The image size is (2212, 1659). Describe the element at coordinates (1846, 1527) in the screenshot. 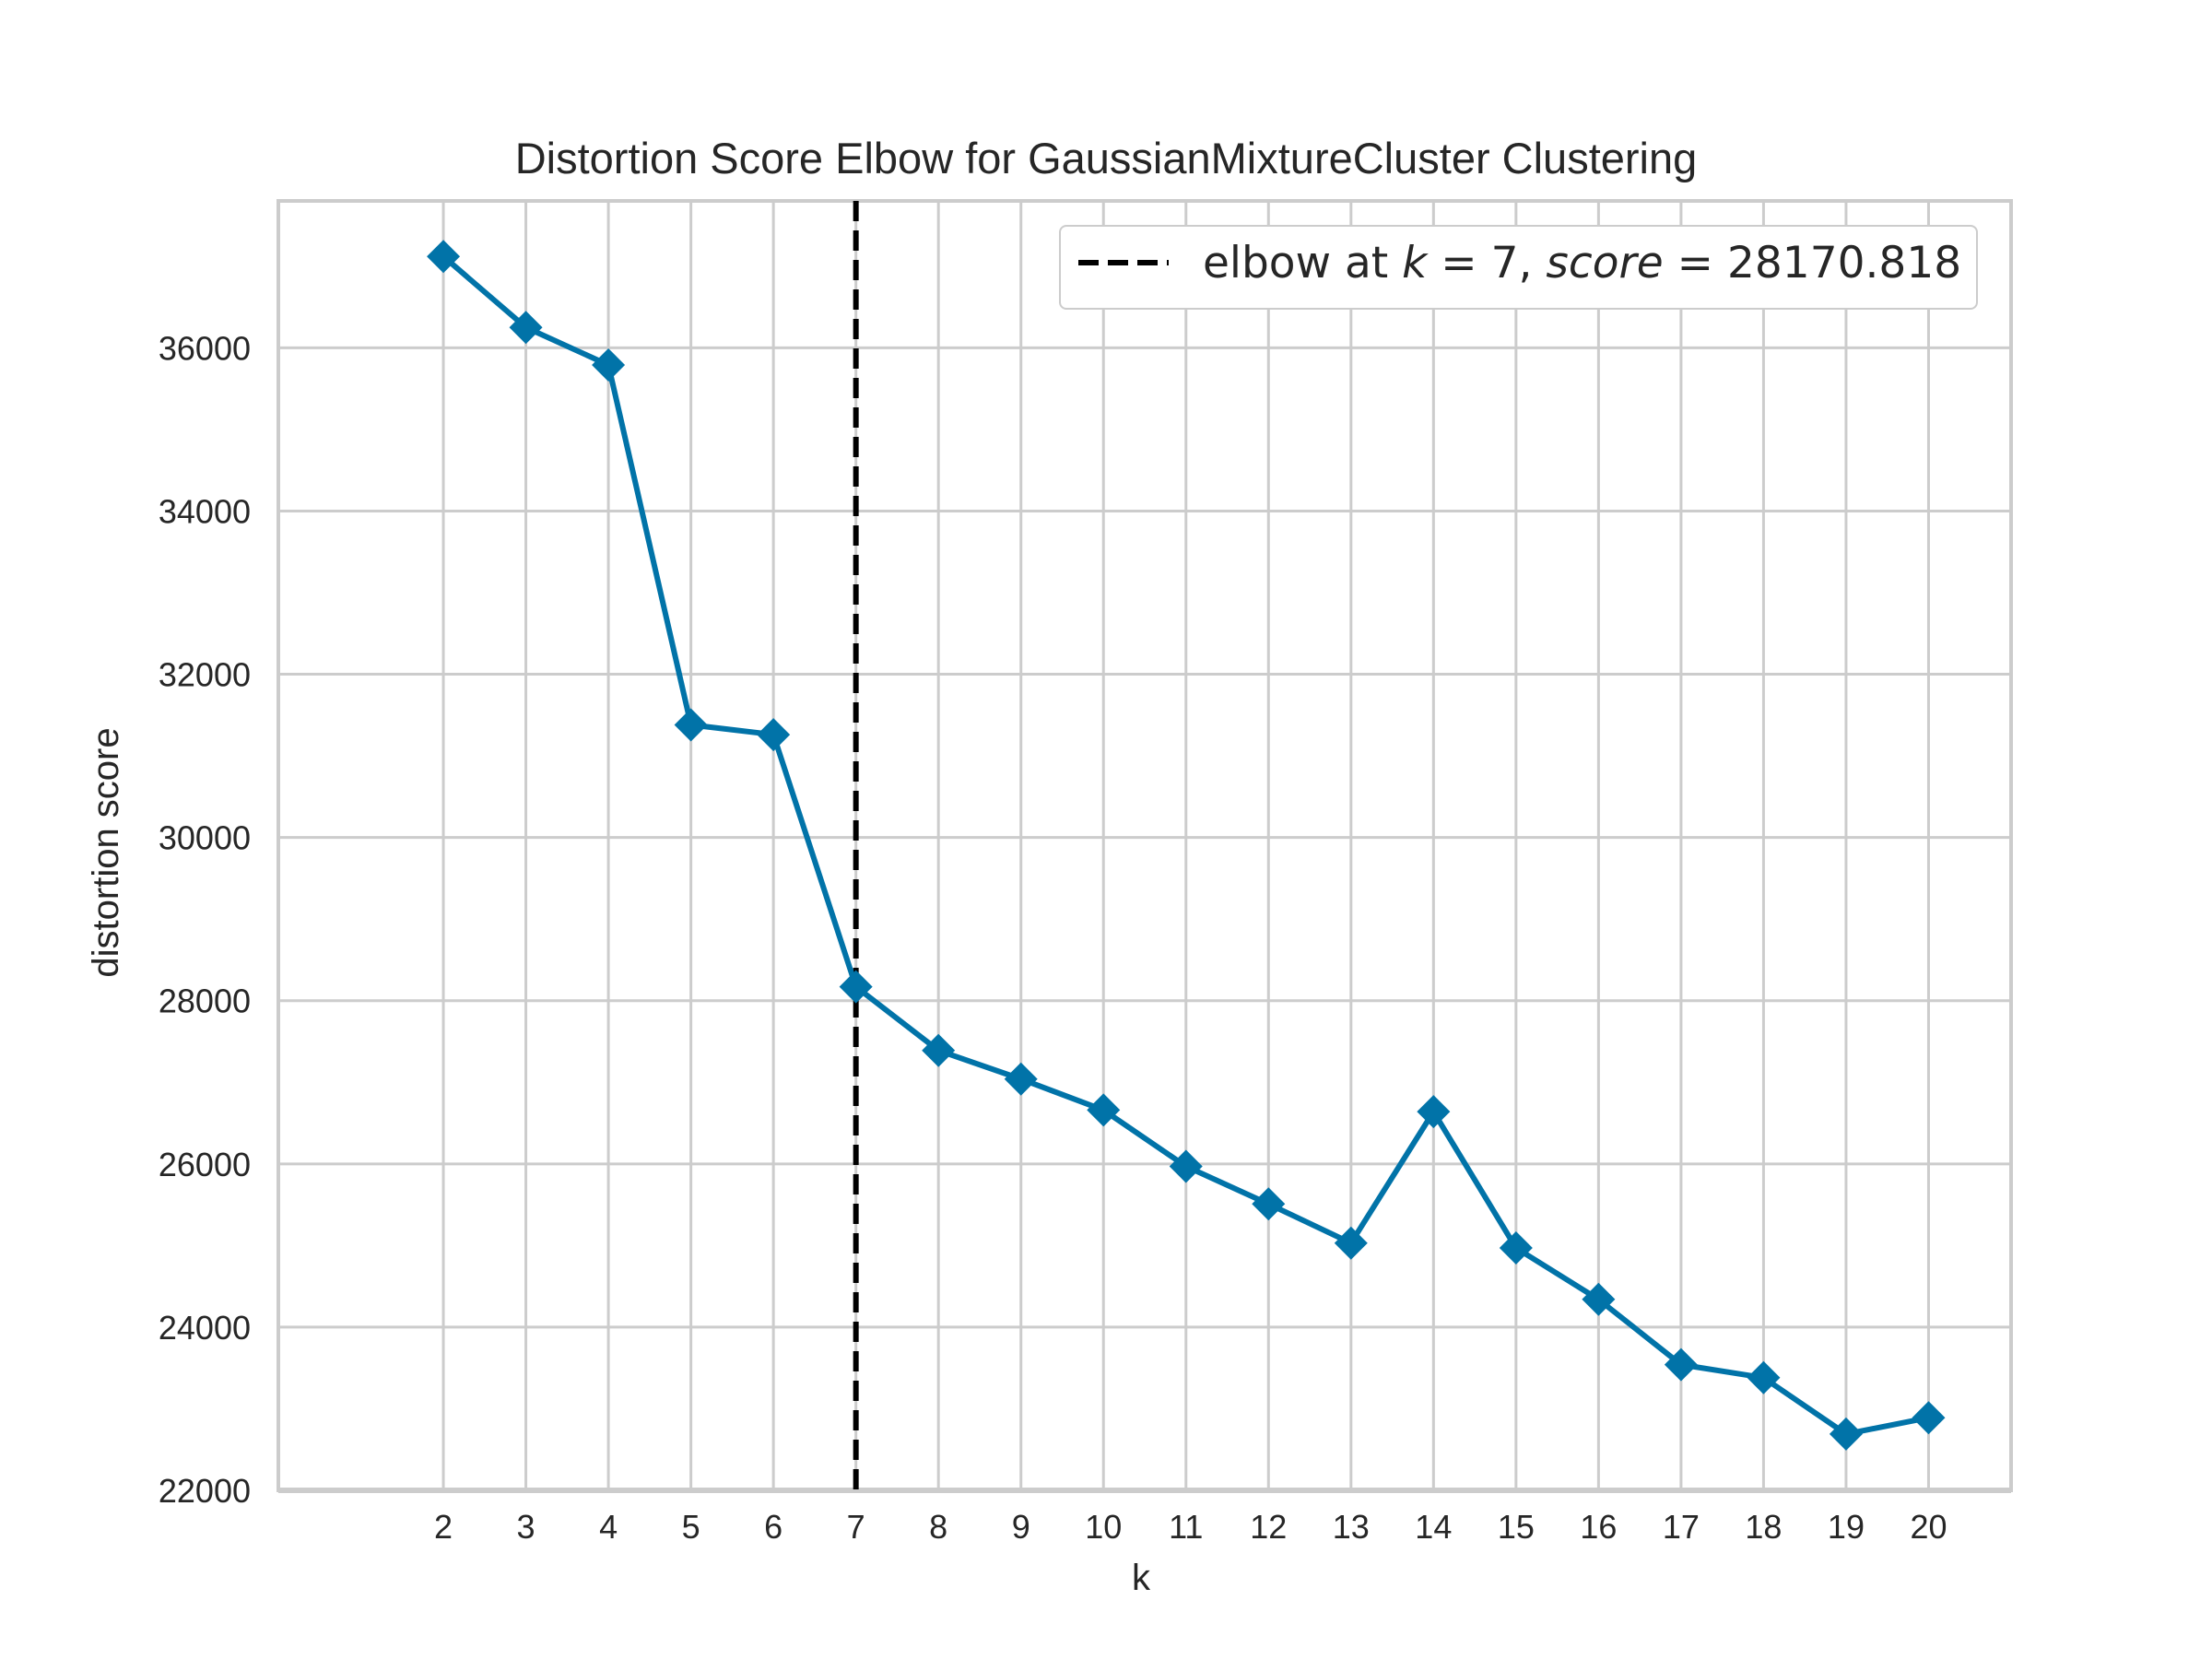

I see `x-tick-label: 19` at that location.